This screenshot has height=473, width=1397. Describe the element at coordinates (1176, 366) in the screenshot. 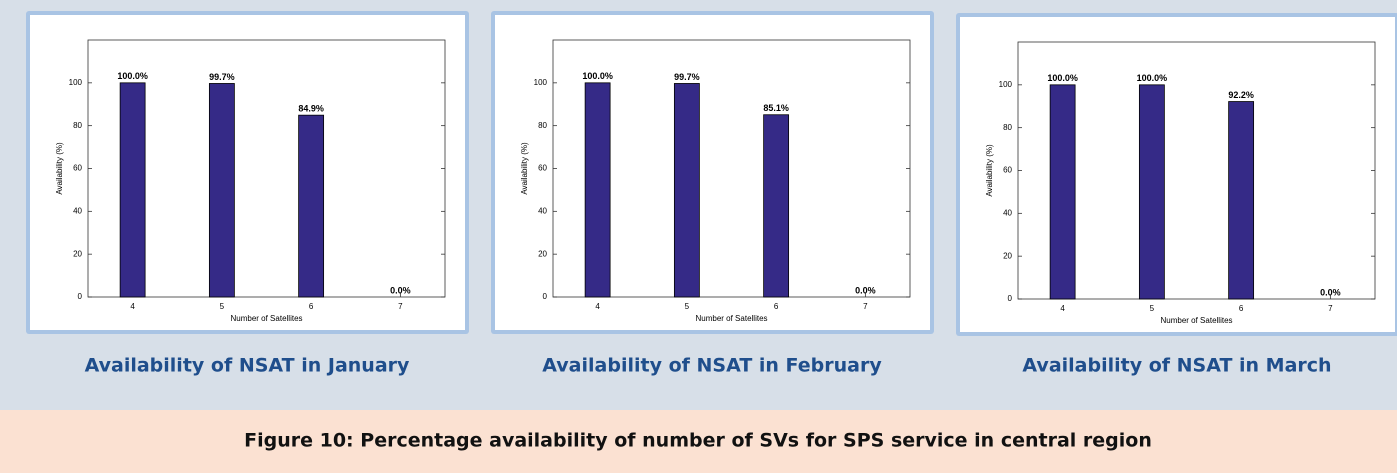

I see `chart-caption: Availability of NSAT in March` at that location.